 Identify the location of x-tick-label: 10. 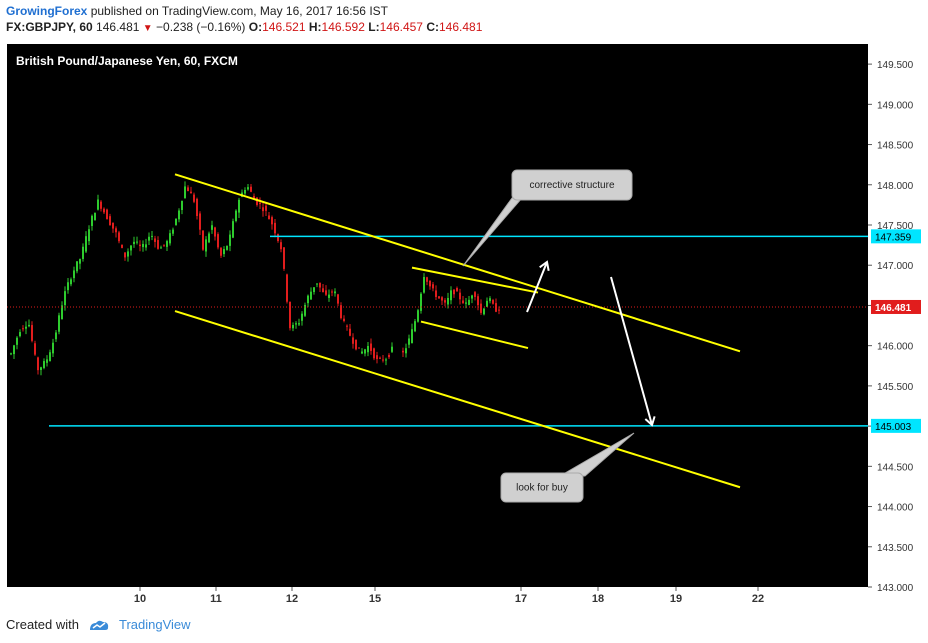
(140, 598).